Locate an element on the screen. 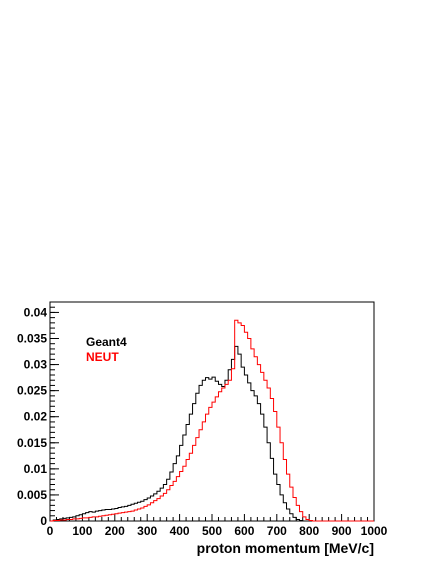 This screenshot has height=564, width=436. x-tick-label: 300 is located at coordinates (147, 531).